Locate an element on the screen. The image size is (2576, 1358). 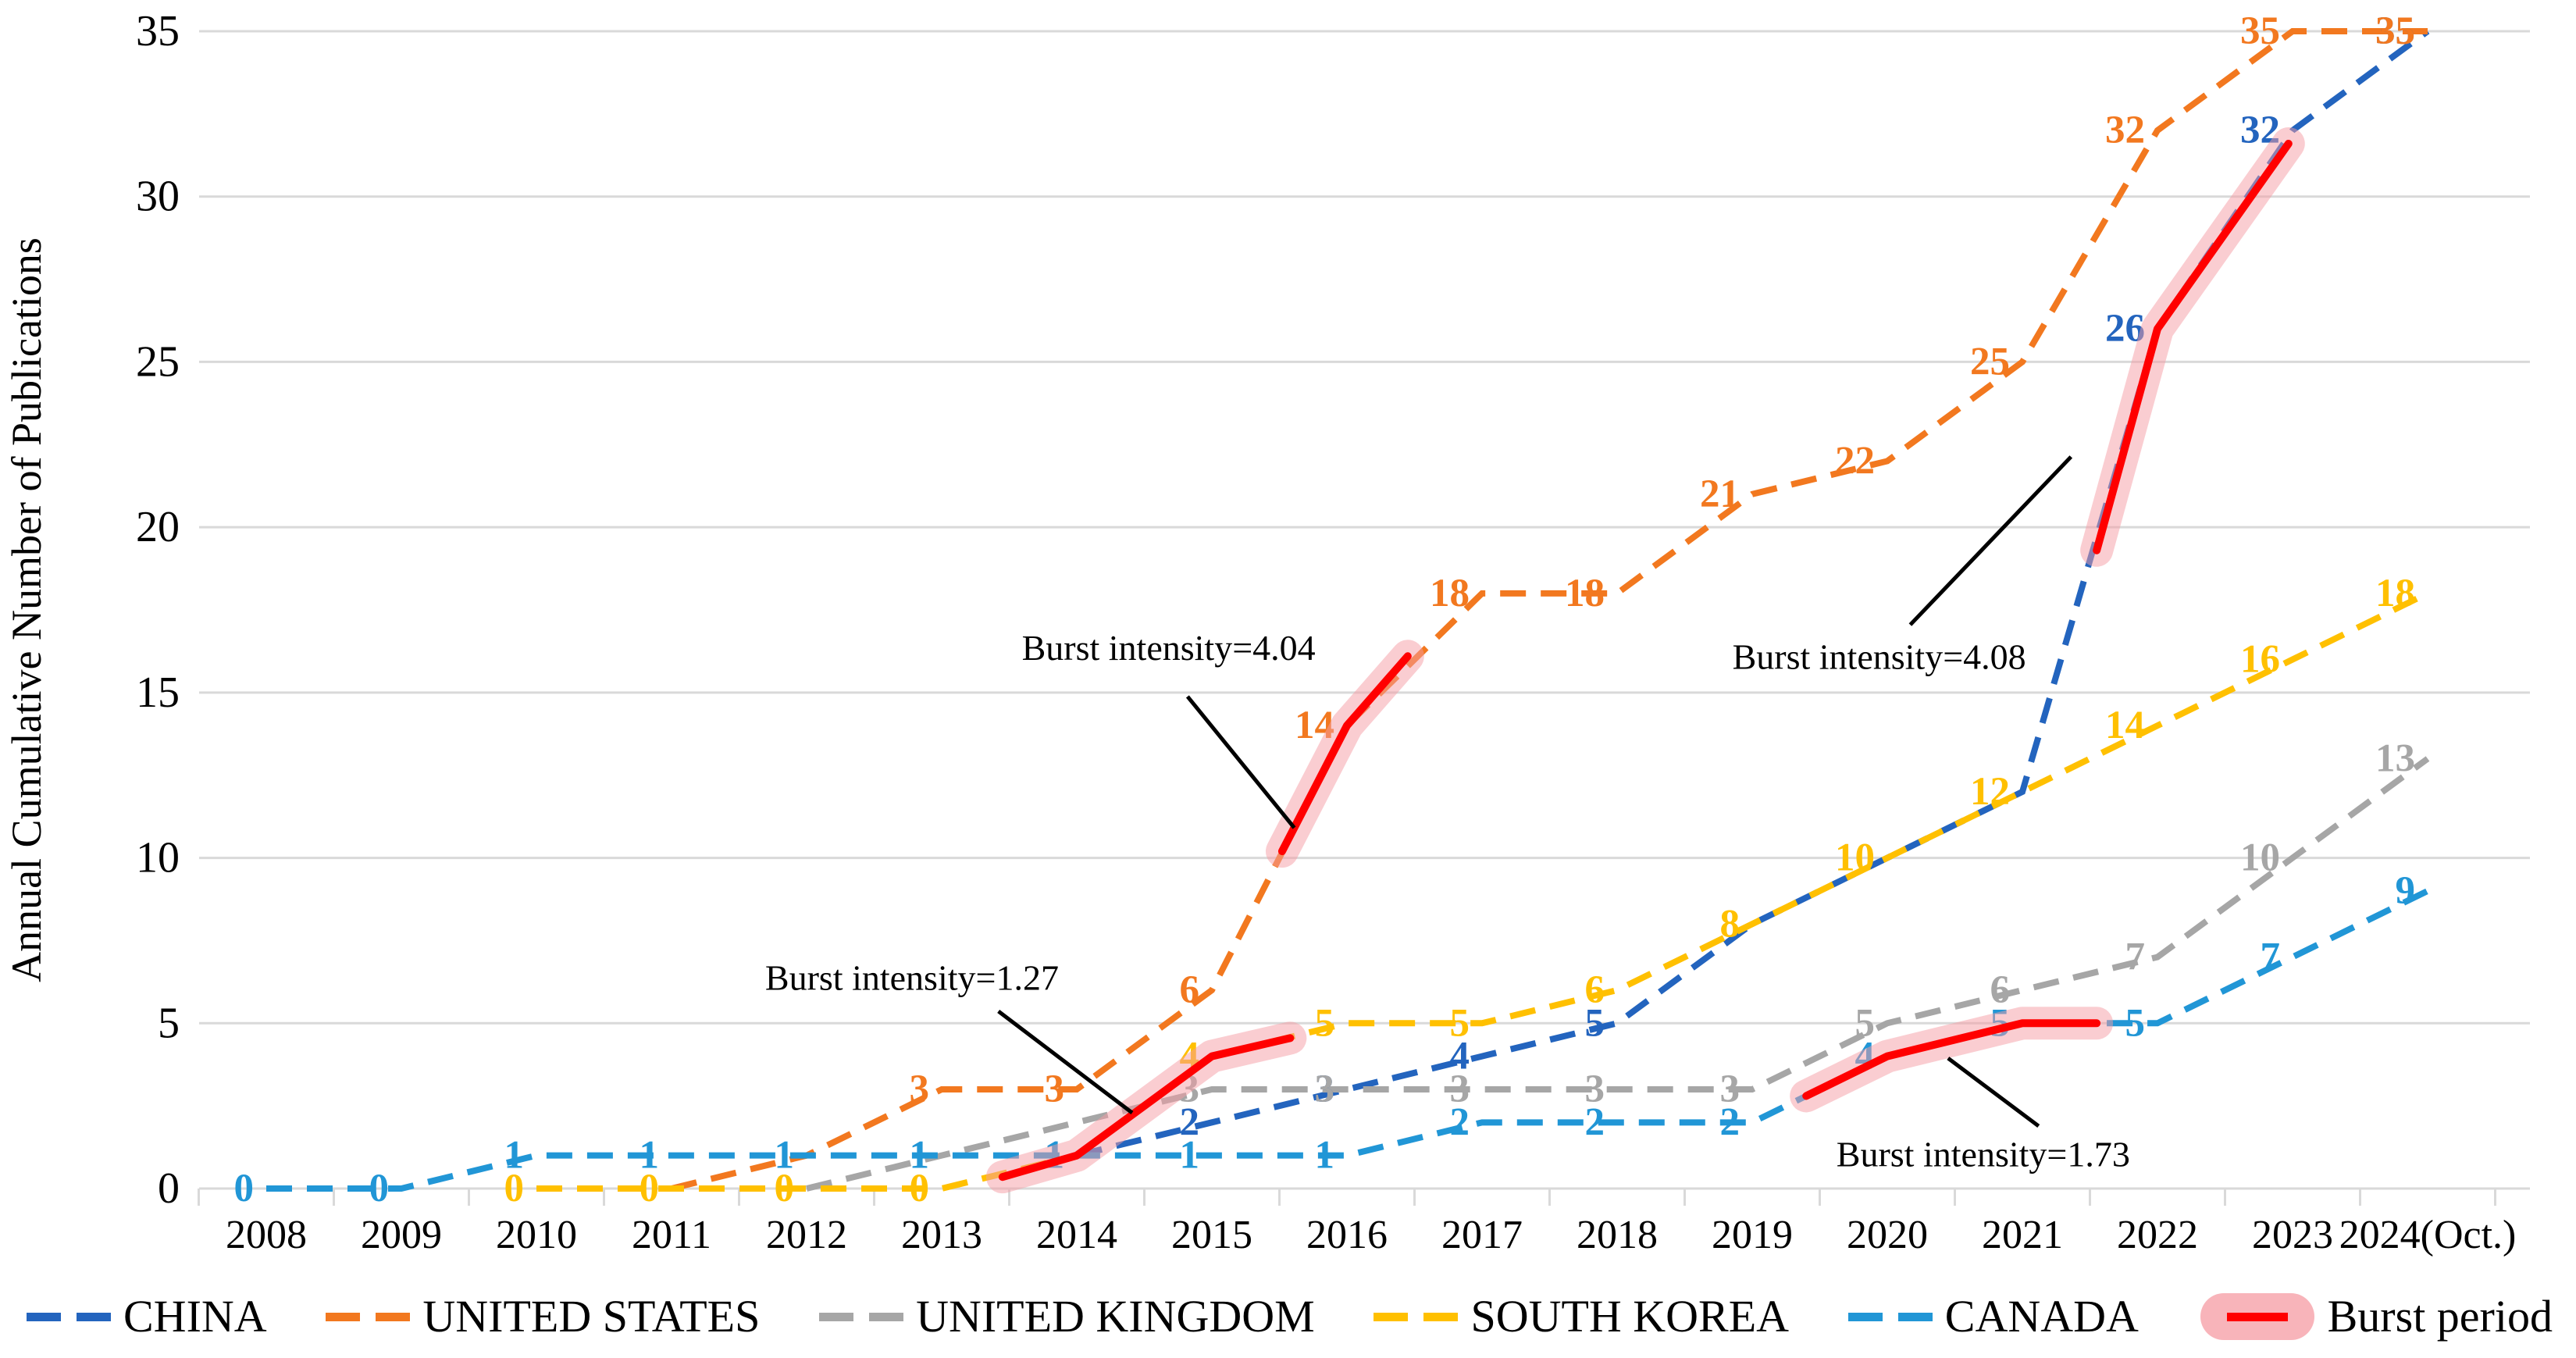
legend-item-china: CHINA is located at coordinates (147, 1316).